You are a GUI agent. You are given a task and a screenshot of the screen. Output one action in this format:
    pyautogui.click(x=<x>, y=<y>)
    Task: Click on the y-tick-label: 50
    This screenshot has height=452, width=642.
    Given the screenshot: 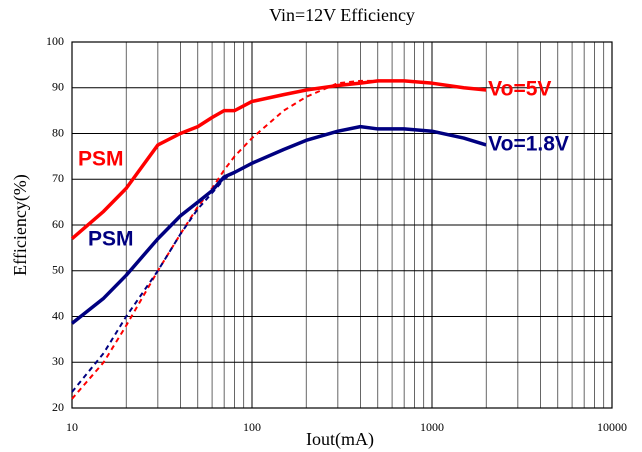 What is the action you would take?
    pyautogui.click(x=58, y=270)
    